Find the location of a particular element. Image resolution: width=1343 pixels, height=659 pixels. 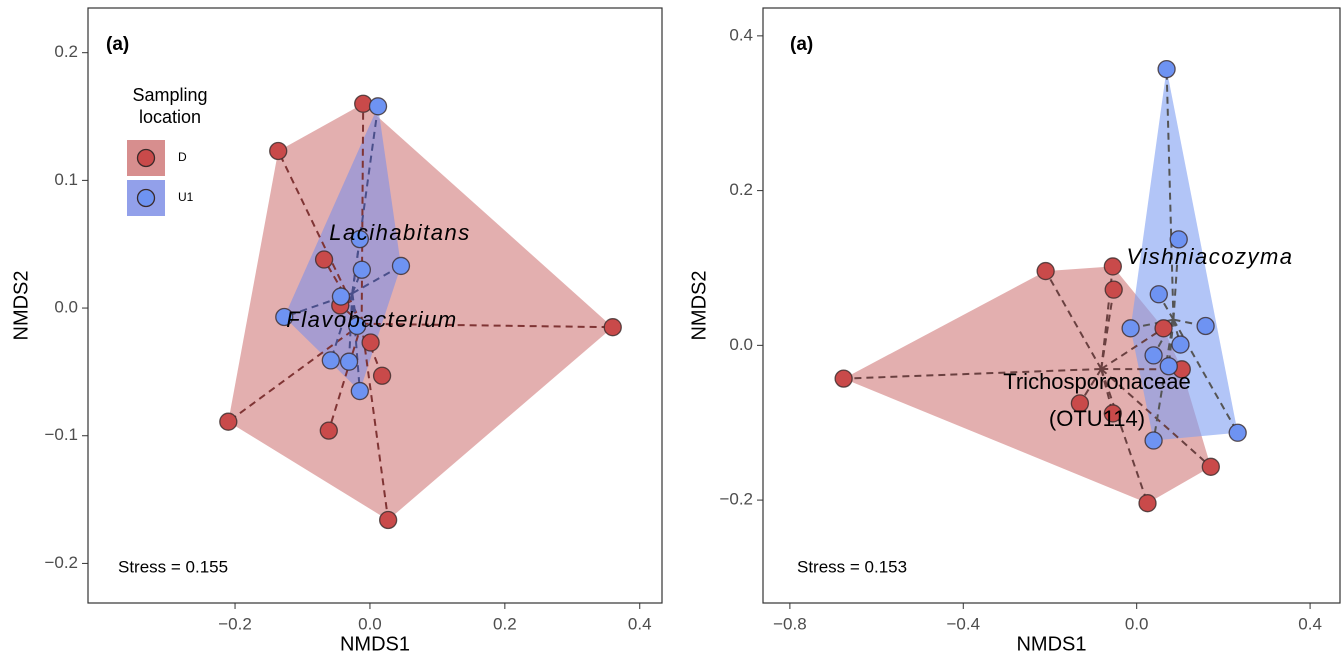

x-tick-label: 0.2 is located at coordinates (505, 623).